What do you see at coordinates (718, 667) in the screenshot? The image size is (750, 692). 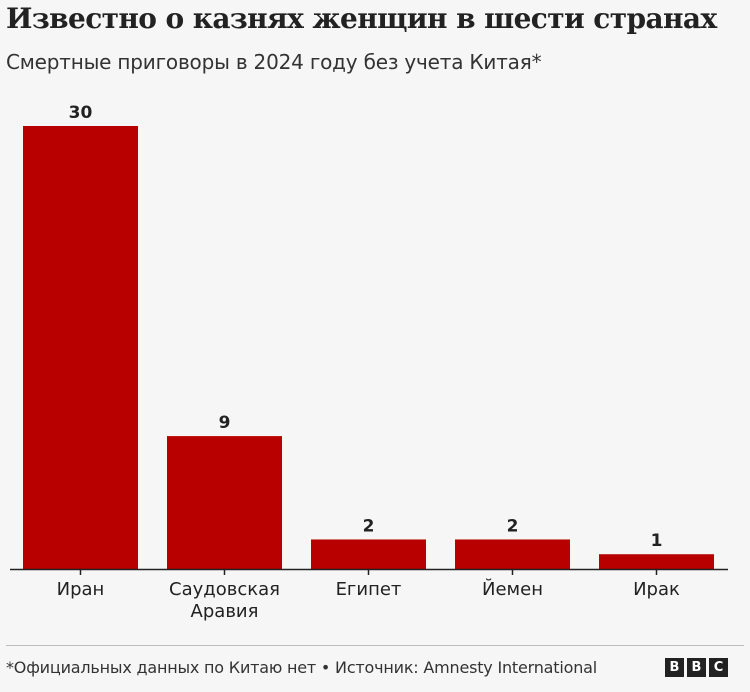 I see `bbc-logo-letter: C` at bounding box center [718, 667].